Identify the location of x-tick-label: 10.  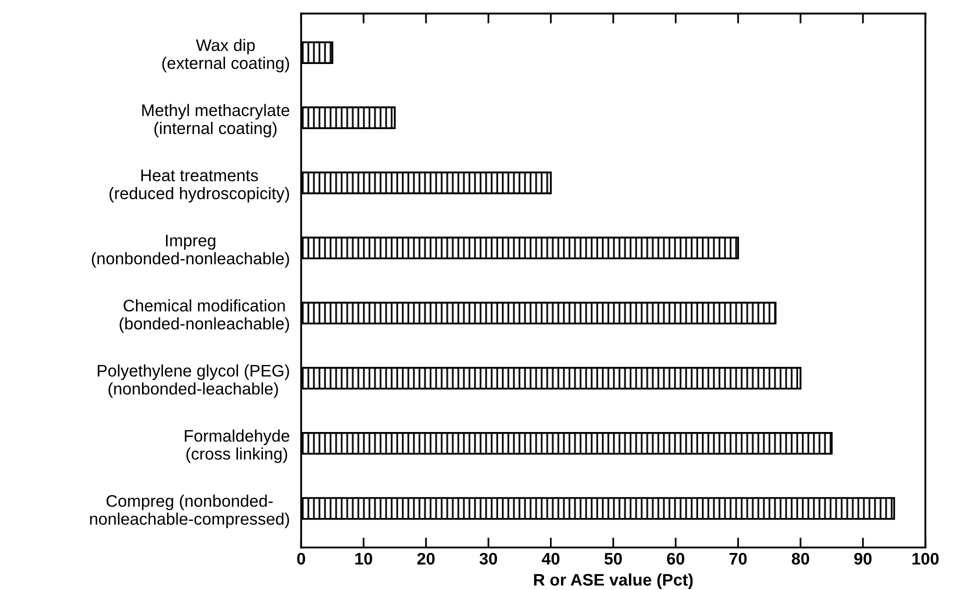
(363, 558).